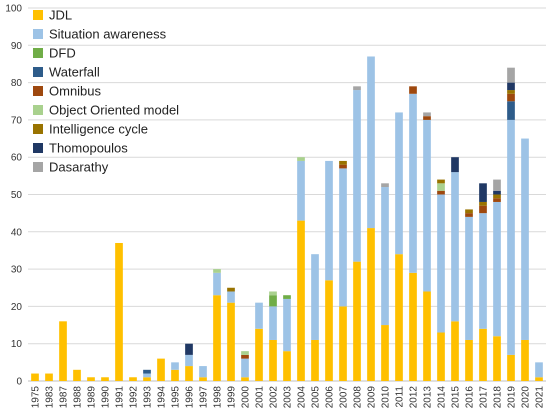  Describe the element at coordinates (274, 397) in the screenshot. I see `x-tick-label: 2002` at that location.